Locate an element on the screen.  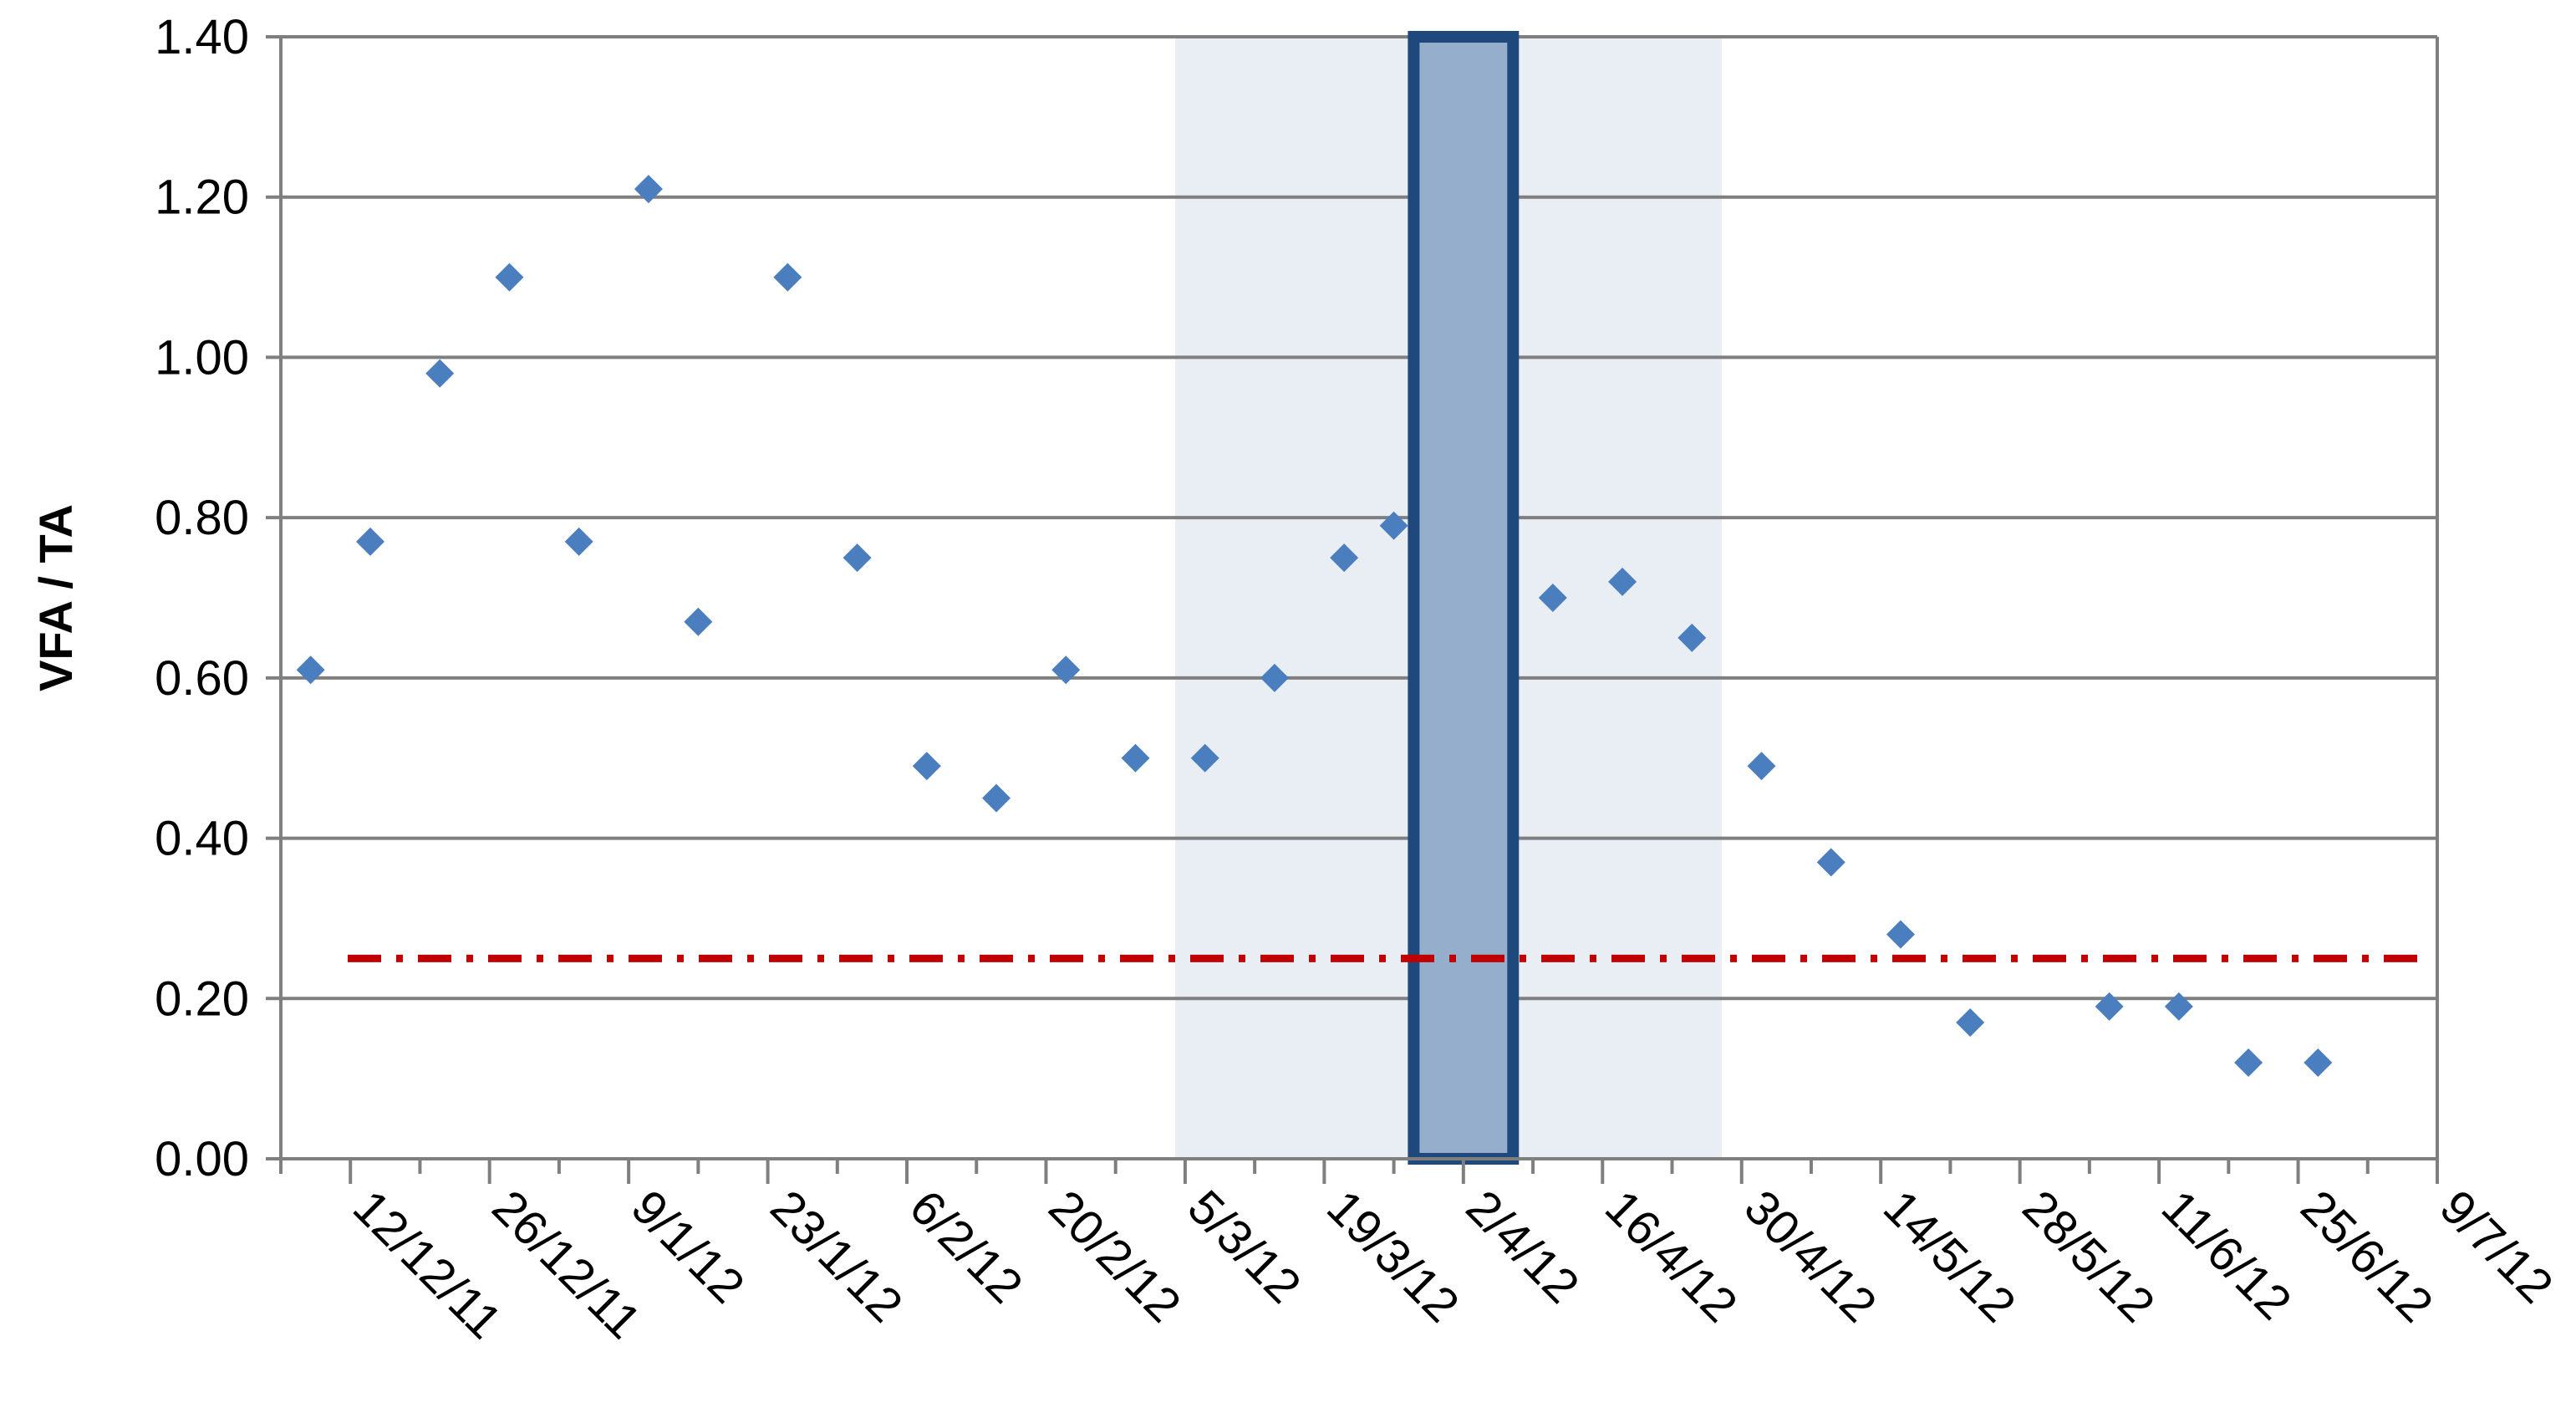
highlight-period-layer is located at coordinates (1464, 598).